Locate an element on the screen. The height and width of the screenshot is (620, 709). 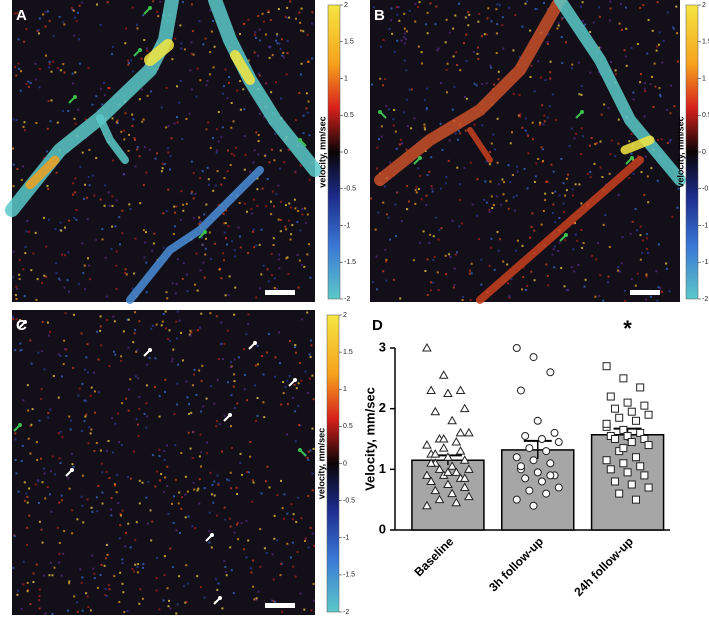
colorbar-tick-label: -2 is located at coordinates (347, 299).